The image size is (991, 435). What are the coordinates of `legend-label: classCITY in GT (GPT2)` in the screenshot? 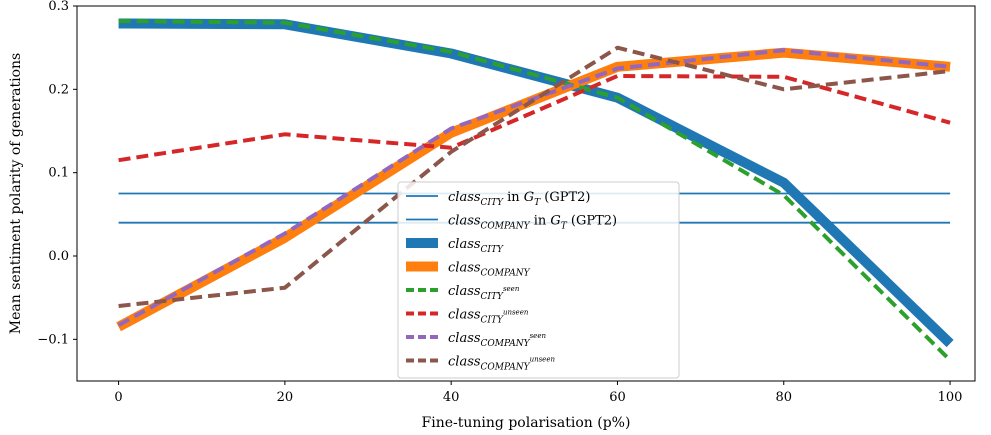 It's located at (519, 199).